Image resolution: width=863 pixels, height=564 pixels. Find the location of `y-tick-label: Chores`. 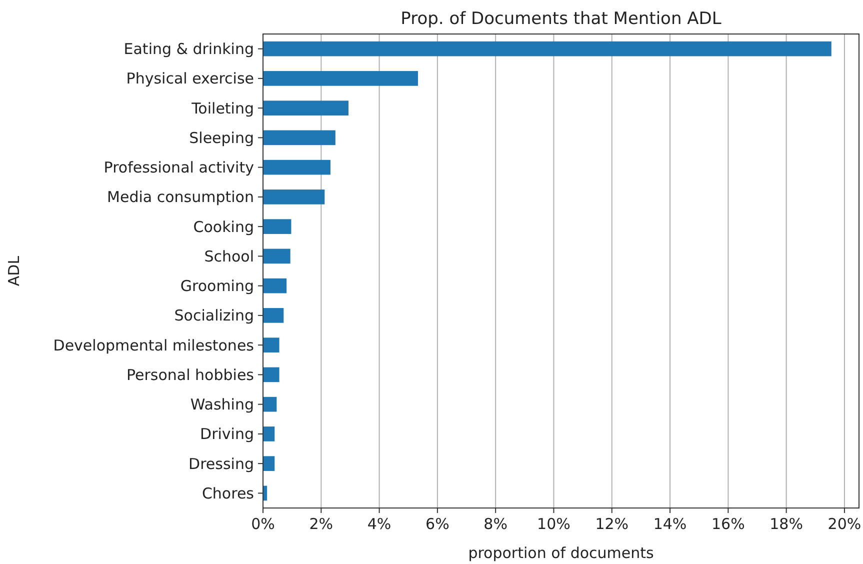

y-tick-label: Chores is located at coordinates (228, 493).